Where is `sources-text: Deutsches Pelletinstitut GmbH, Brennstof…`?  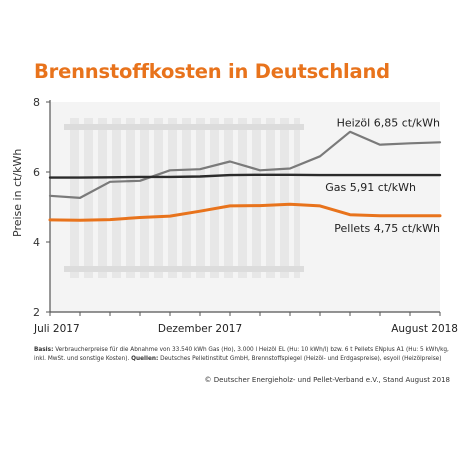
sources-text: Deutsches Pelletinstitut GmbH, Brennstof… is located at coordinates (301, 358).